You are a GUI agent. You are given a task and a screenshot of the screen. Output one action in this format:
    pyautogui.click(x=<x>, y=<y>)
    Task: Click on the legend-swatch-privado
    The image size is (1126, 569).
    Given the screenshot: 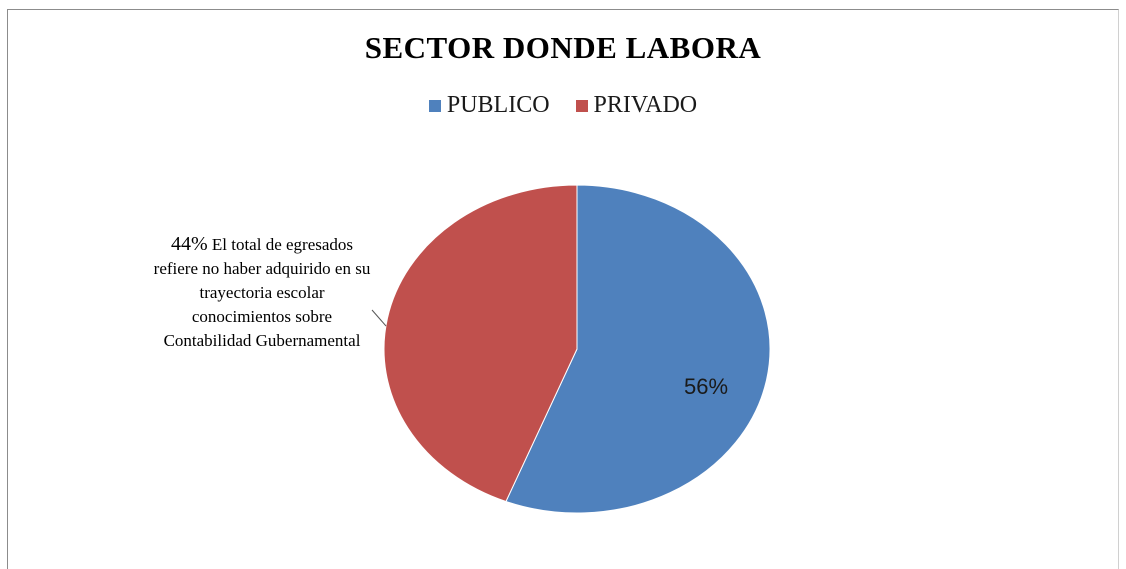 What is the action you would take?
    pyautogui.click(x=581, y=105)
    